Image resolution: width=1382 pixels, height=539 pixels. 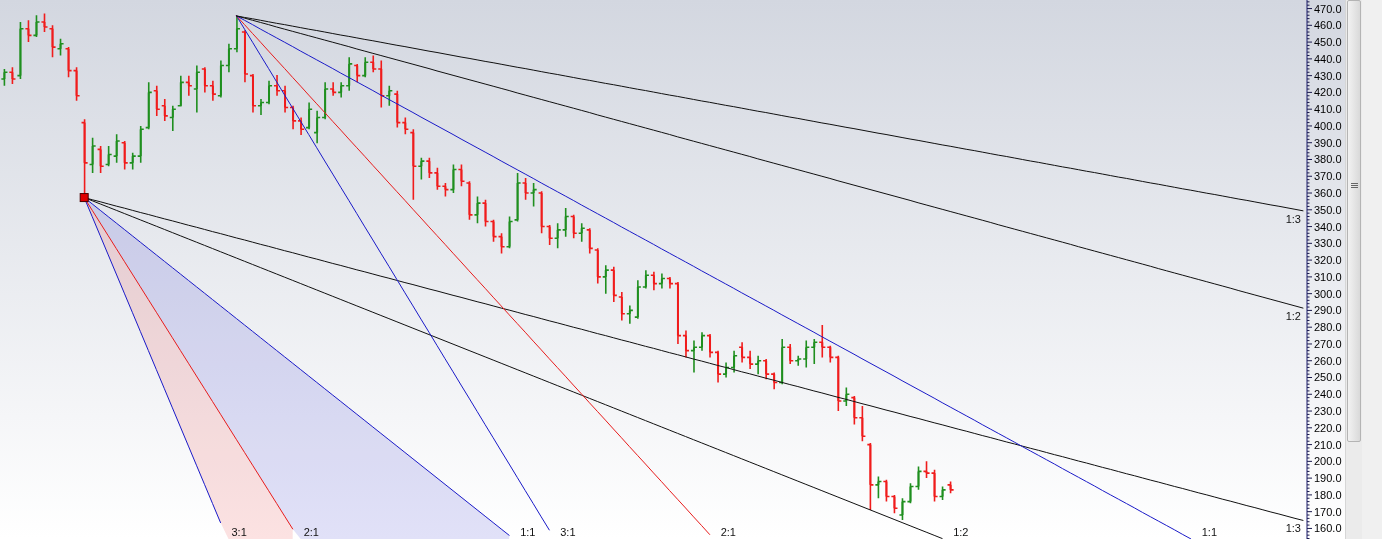 I want to click on y-tick-label: 320.0, so click(x=1328, y=260).